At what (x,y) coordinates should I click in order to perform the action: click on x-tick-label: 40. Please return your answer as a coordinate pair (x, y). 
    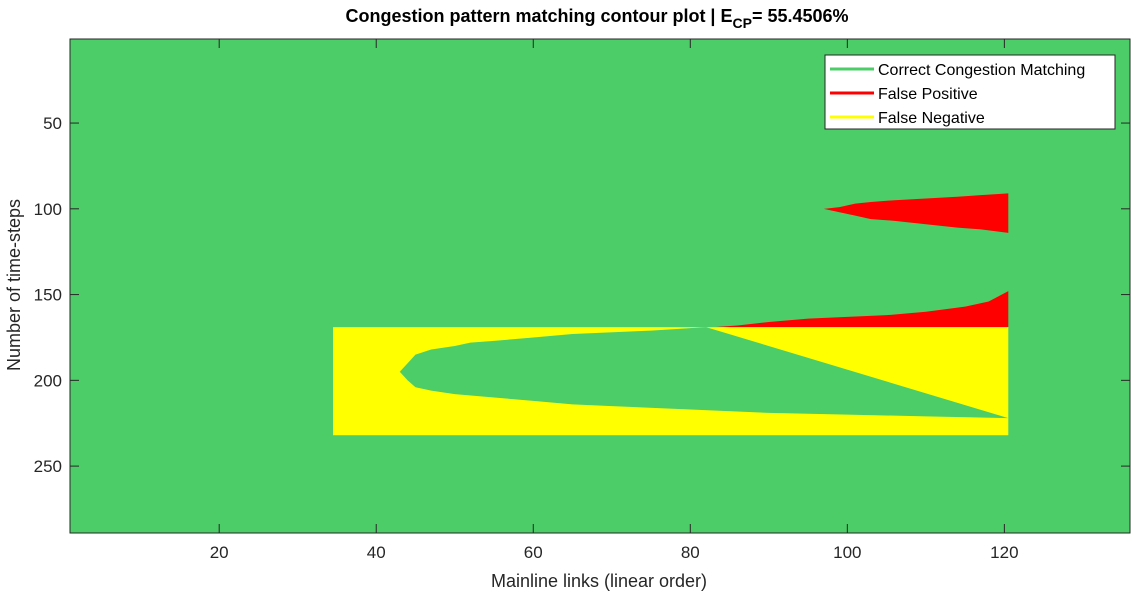
    Looking at the image, I should click on (376, 552).